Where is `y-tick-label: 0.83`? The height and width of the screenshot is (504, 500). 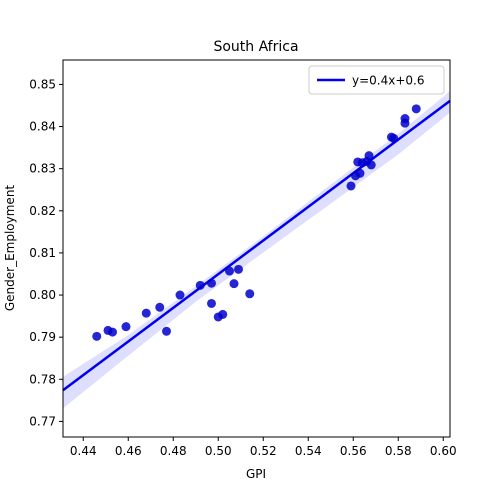 y-tick-label: 0.83 is located at coordinates (42, 169).